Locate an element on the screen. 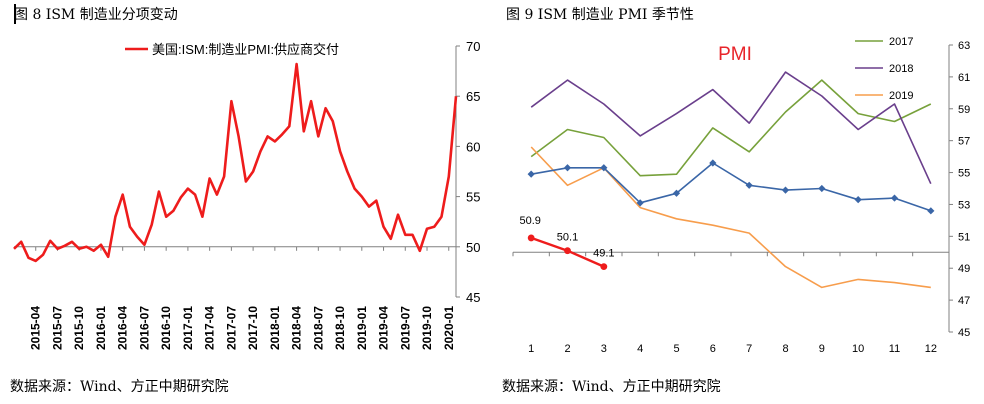 The height and width of the screenshot is (404, 984). y-tick-label: 51 is located at coordinates (964, 237).